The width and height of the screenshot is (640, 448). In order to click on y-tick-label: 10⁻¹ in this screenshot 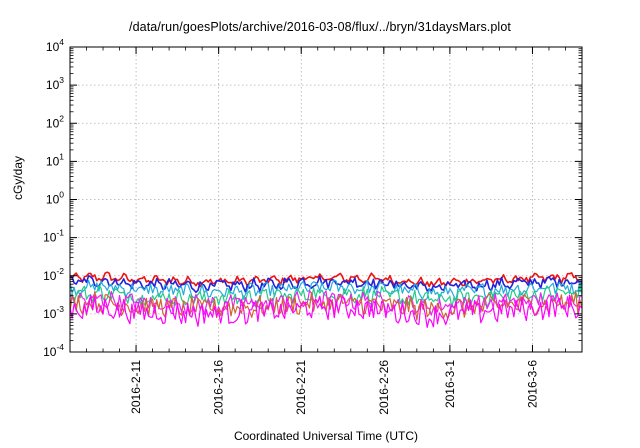, I will do `click(53, 236)`.